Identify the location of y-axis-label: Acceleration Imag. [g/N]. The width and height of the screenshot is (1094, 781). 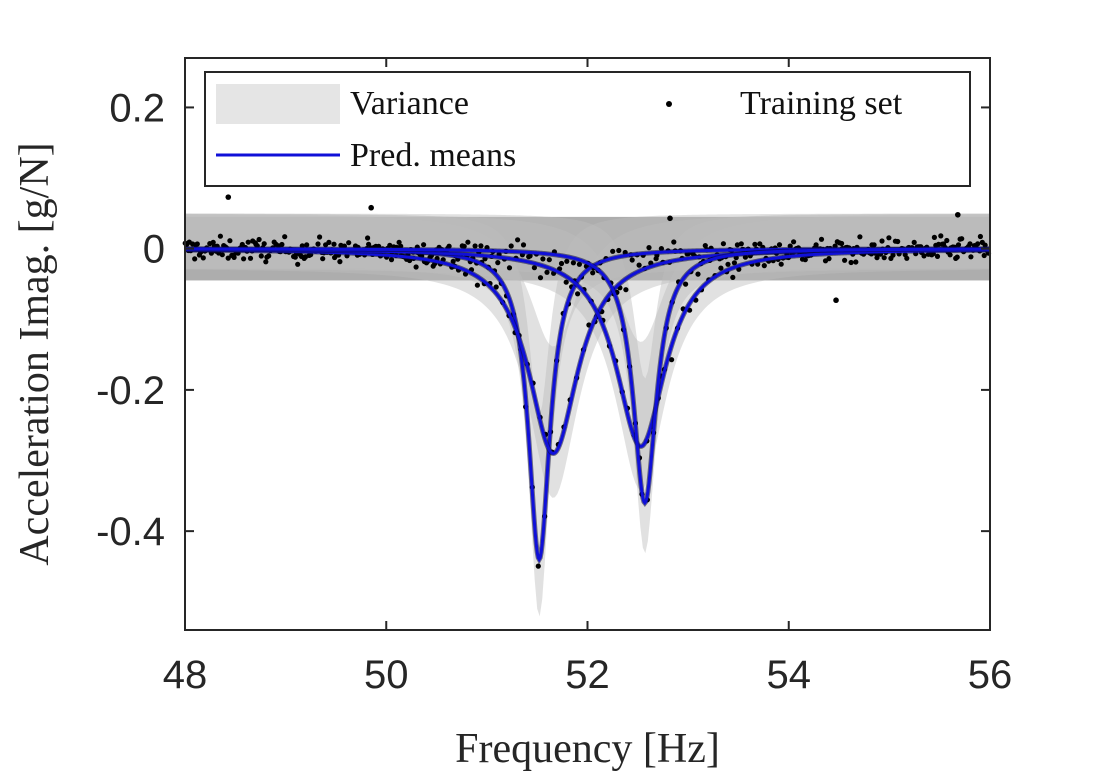
(35, 353).